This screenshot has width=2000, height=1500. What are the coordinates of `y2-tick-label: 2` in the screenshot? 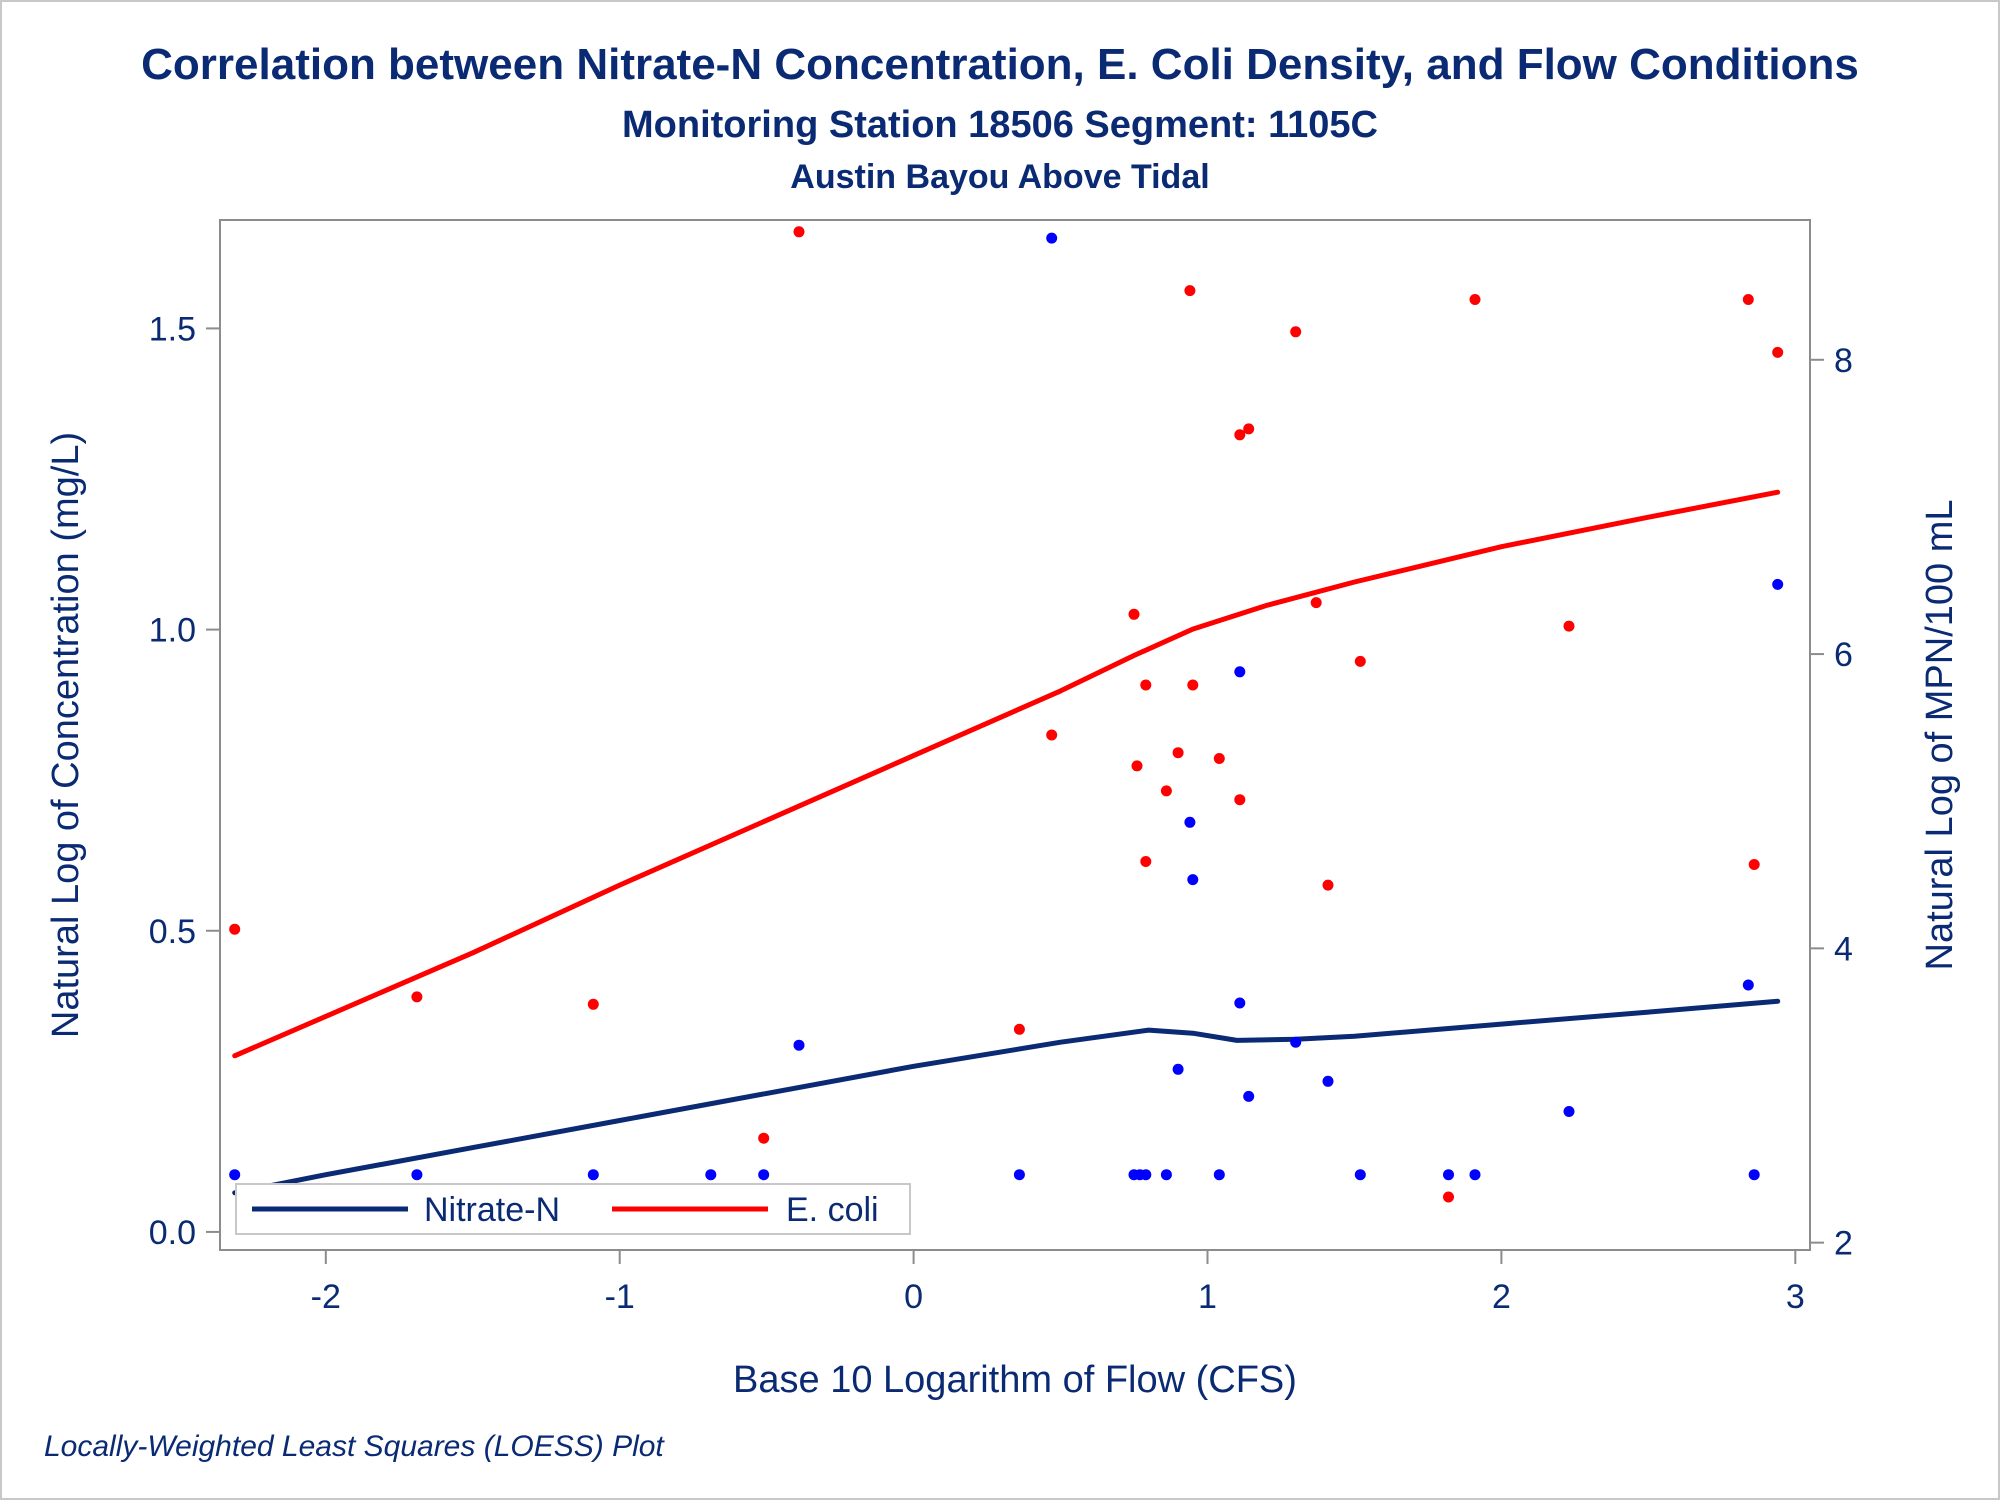 It's located at (1843, 1244).